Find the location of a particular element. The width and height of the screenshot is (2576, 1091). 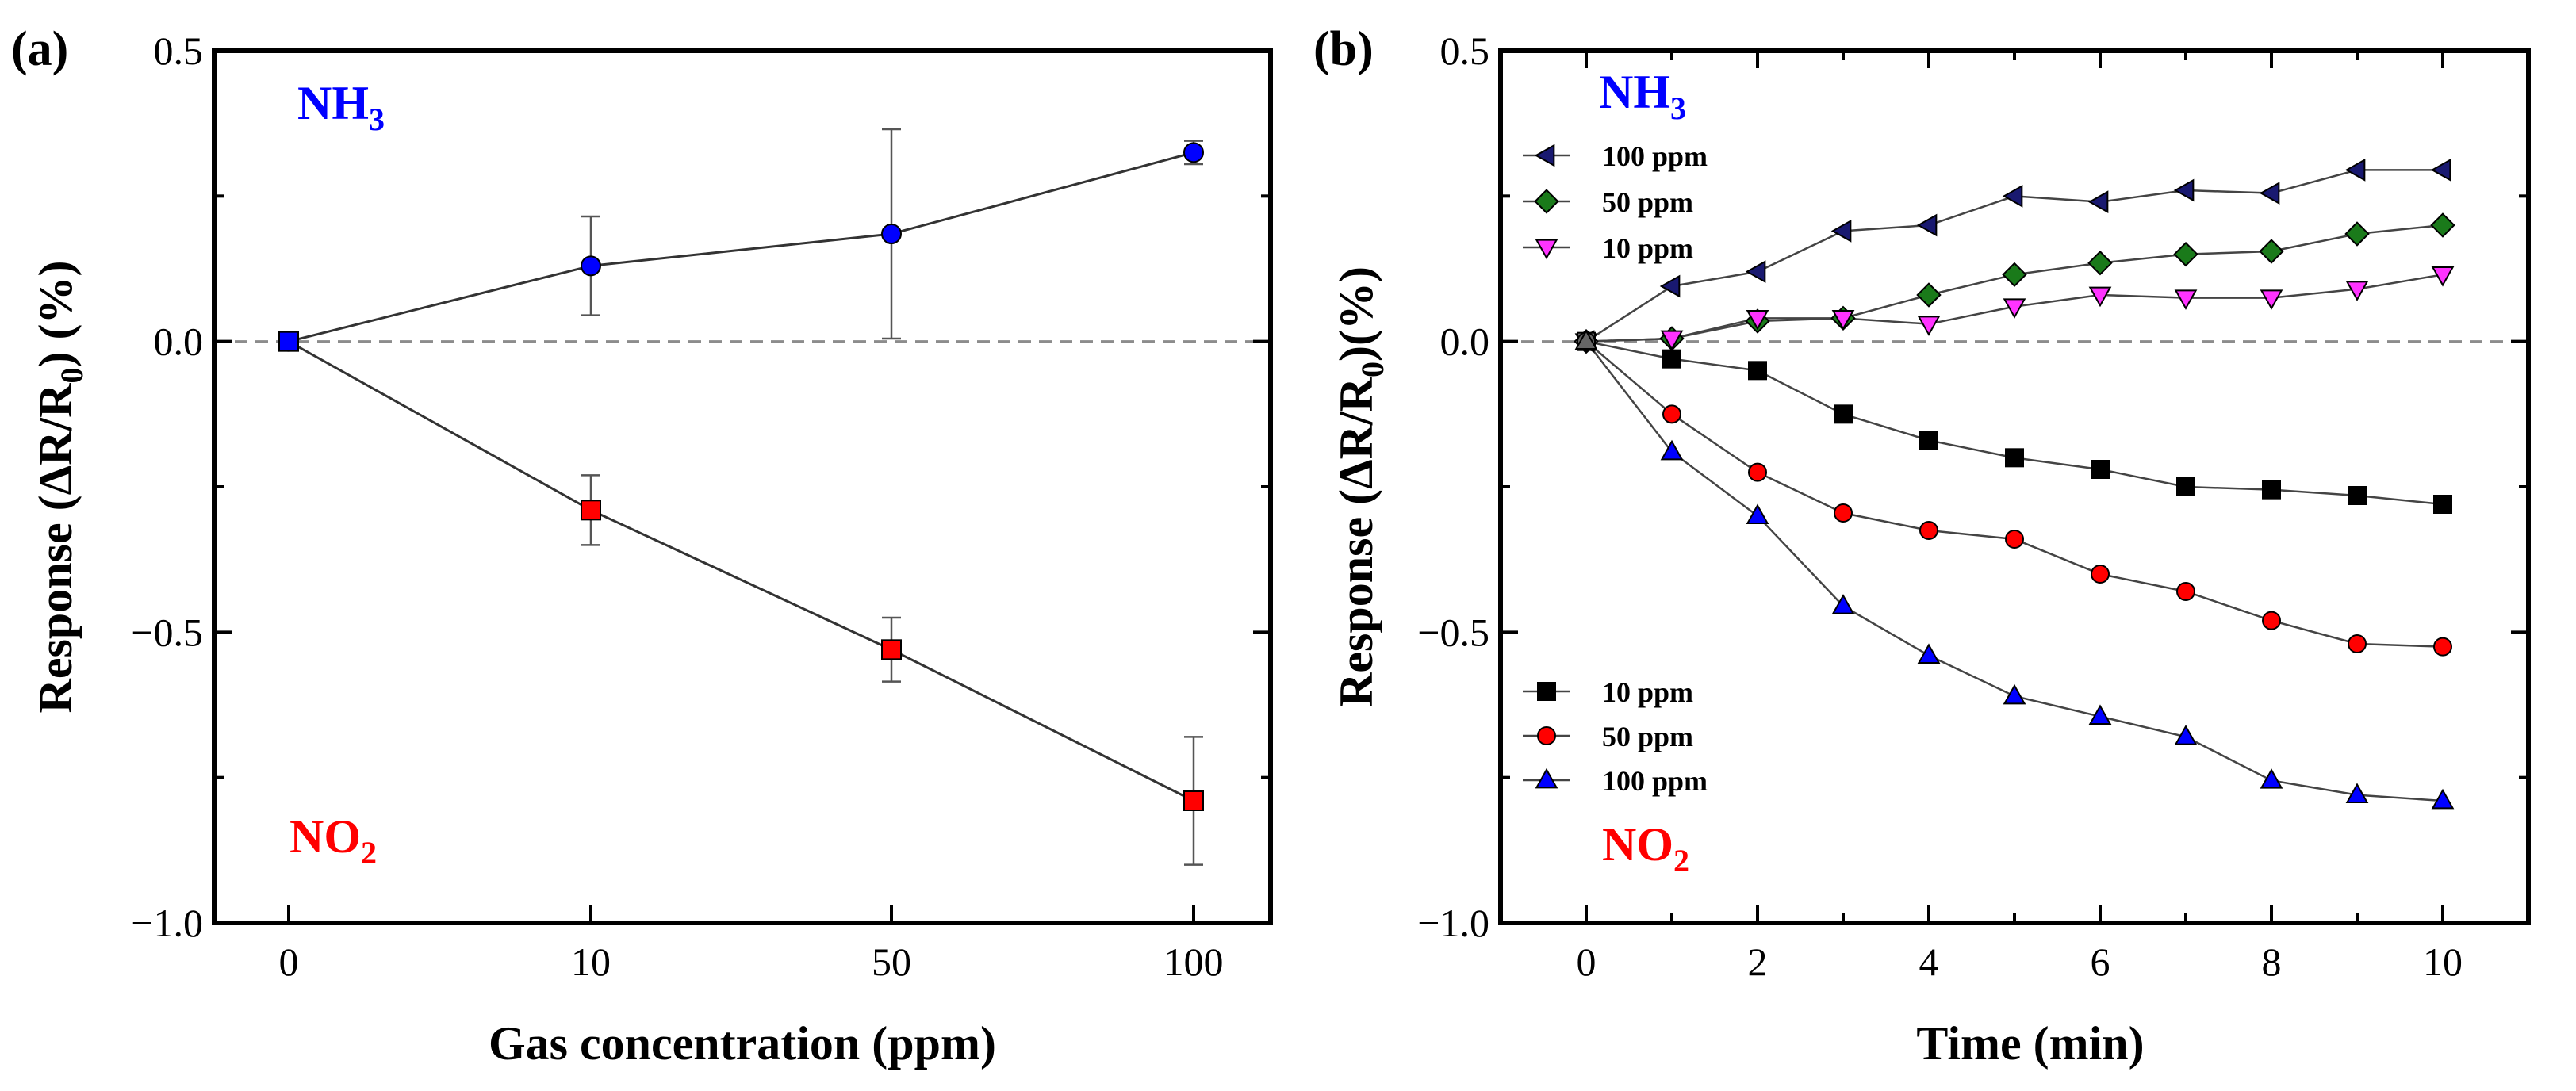

panel-b-no2-sub: 2 is located at coordinates (1681, 861).